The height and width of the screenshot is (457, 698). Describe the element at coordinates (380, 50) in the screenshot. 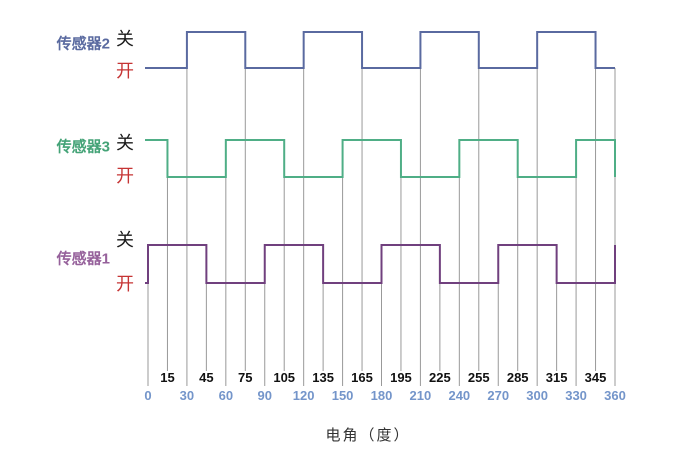

I see `waveform-传感器2` at that location.